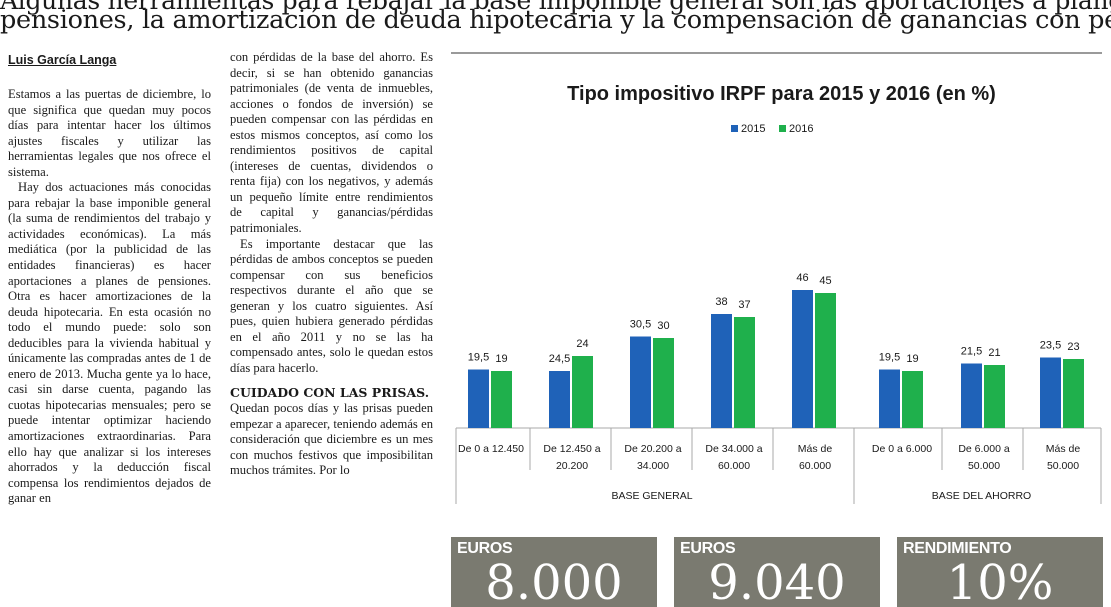  What do you see at coordinates (734, 466) in the screenshot?
I see `category-label-3: 60.000` at bounding box center [734, 466].